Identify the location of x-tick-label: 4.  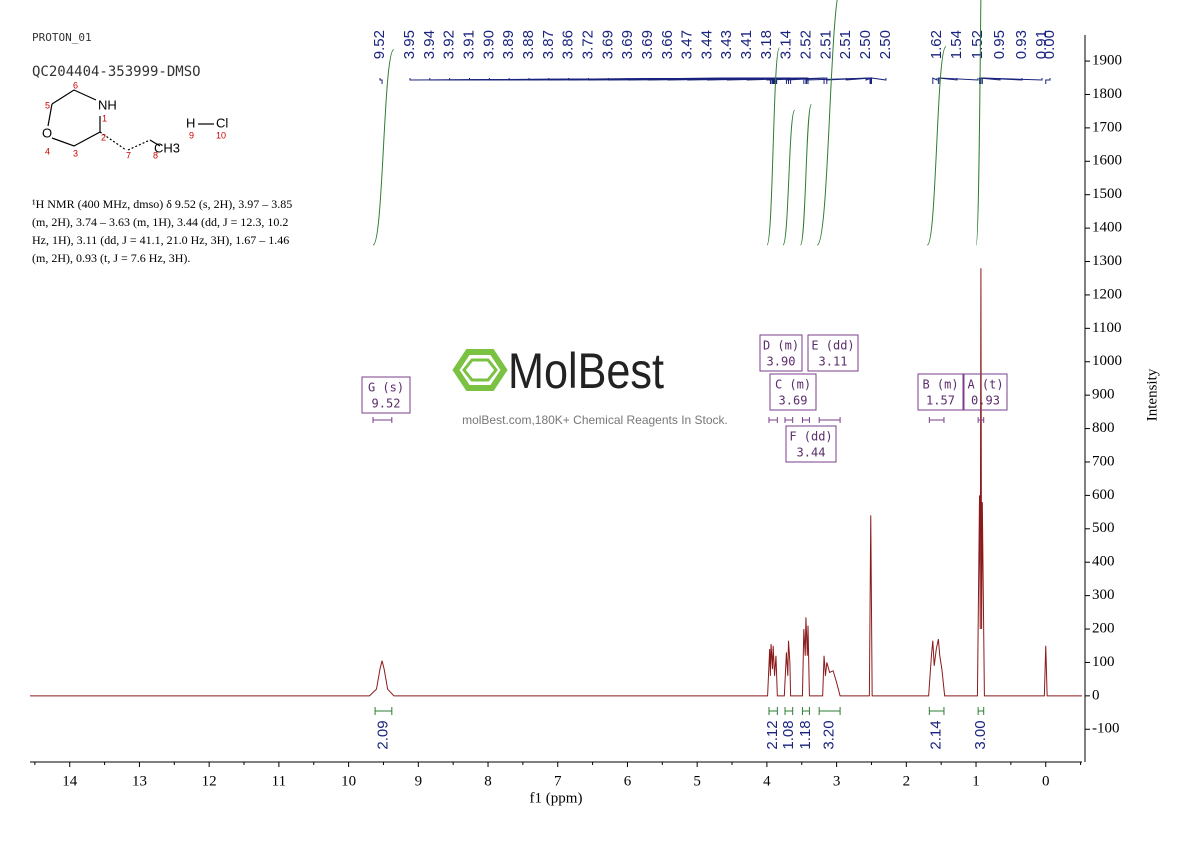
(767, 781).